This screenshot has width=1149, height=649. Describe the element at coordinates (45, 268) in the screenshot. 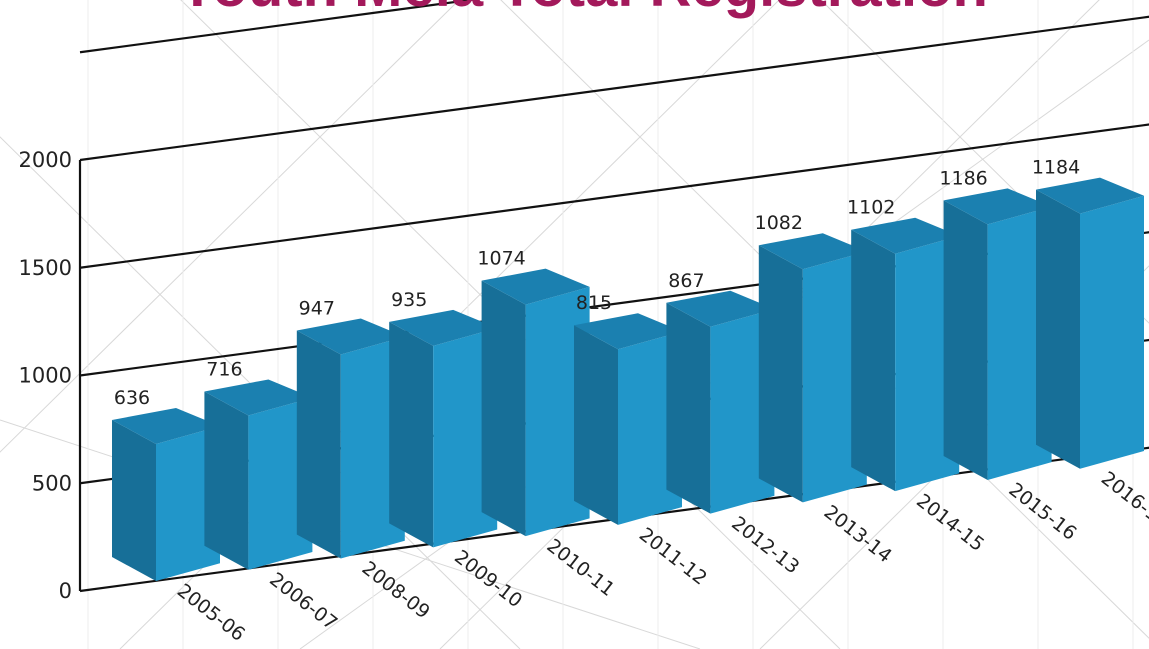

I see `y-tick-label: 1500` at that location.